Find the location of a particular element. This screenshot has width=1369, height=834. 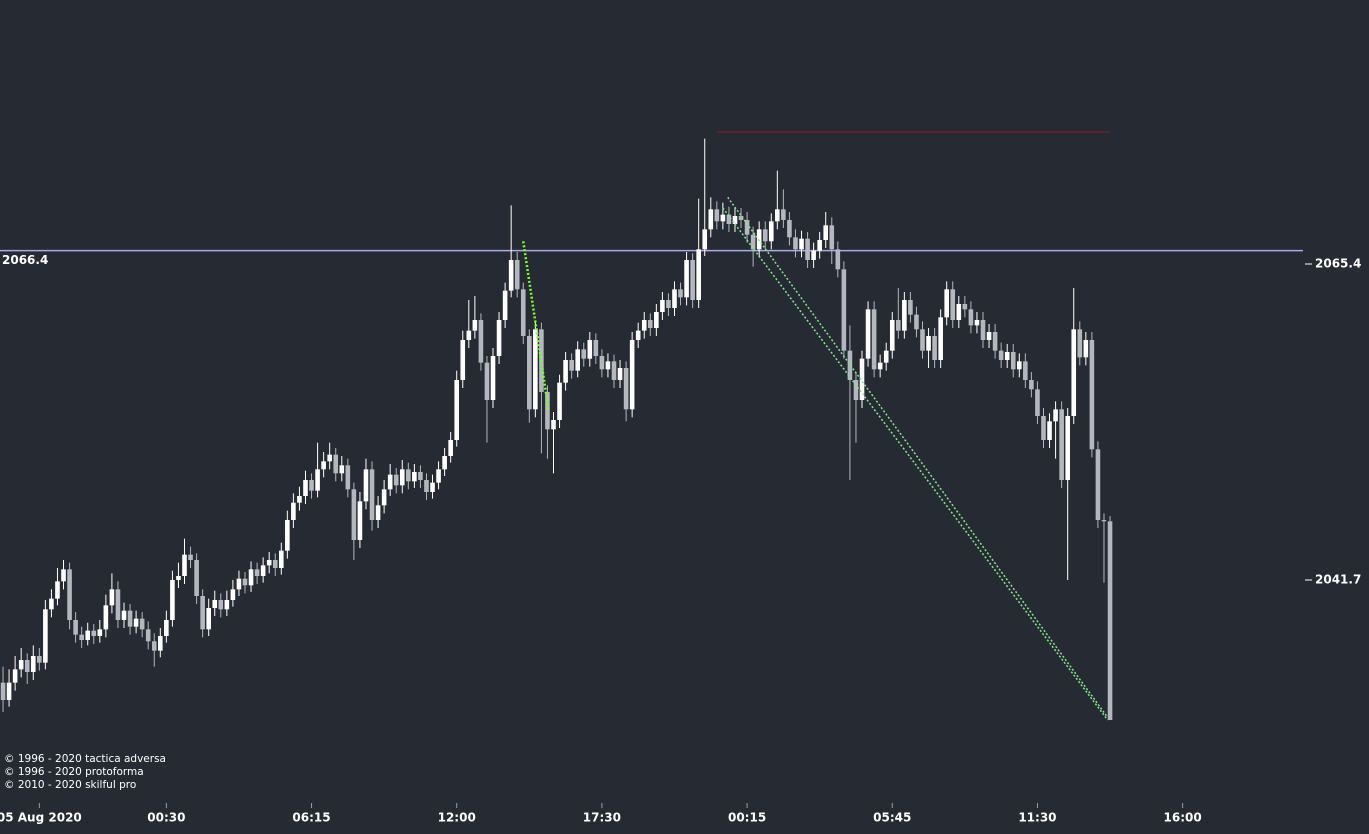

y-tick-label: 2041.7 is located at coordinates (1338, 580).